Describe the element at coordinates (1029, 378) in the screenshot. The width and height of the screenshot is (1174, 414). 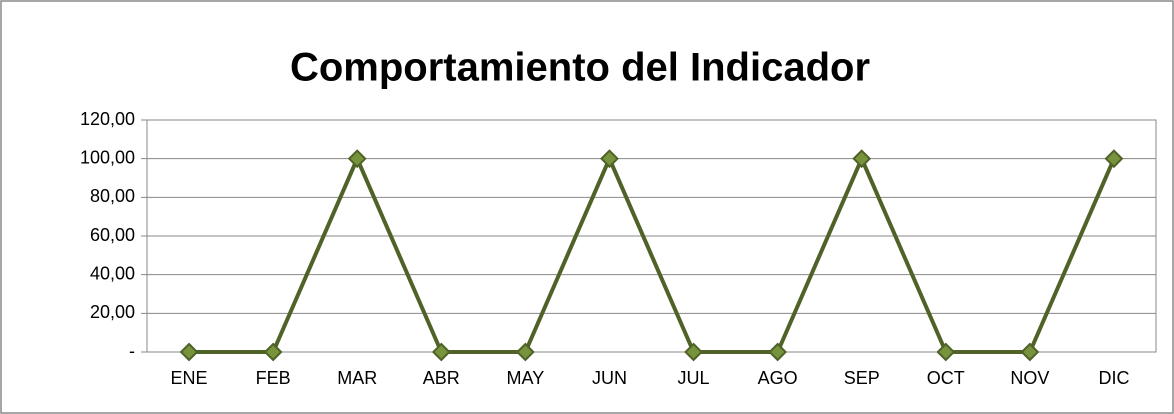
I see `x-tick-label: NOV` at that location.